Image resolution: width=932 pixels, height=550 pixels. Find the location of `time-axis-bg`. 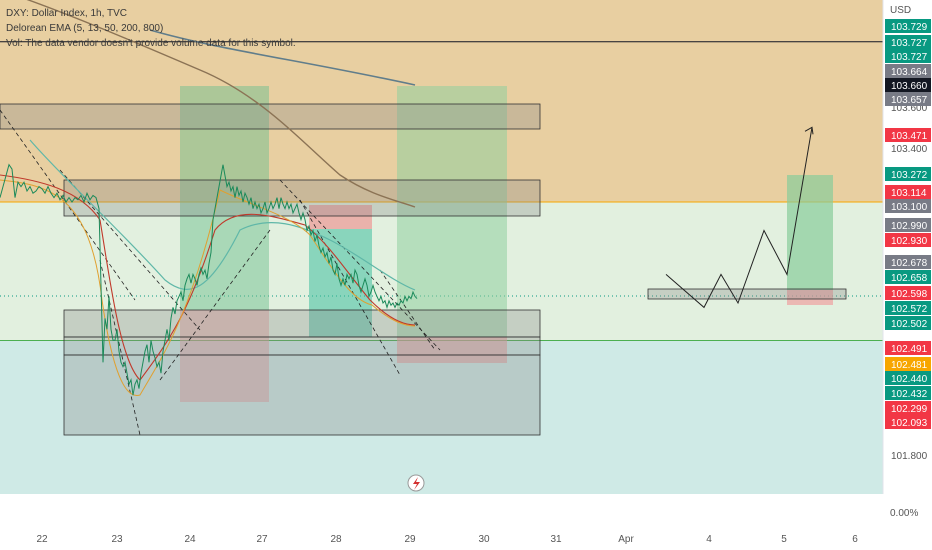

time-axis-bg is located at coordinates (466, 522).